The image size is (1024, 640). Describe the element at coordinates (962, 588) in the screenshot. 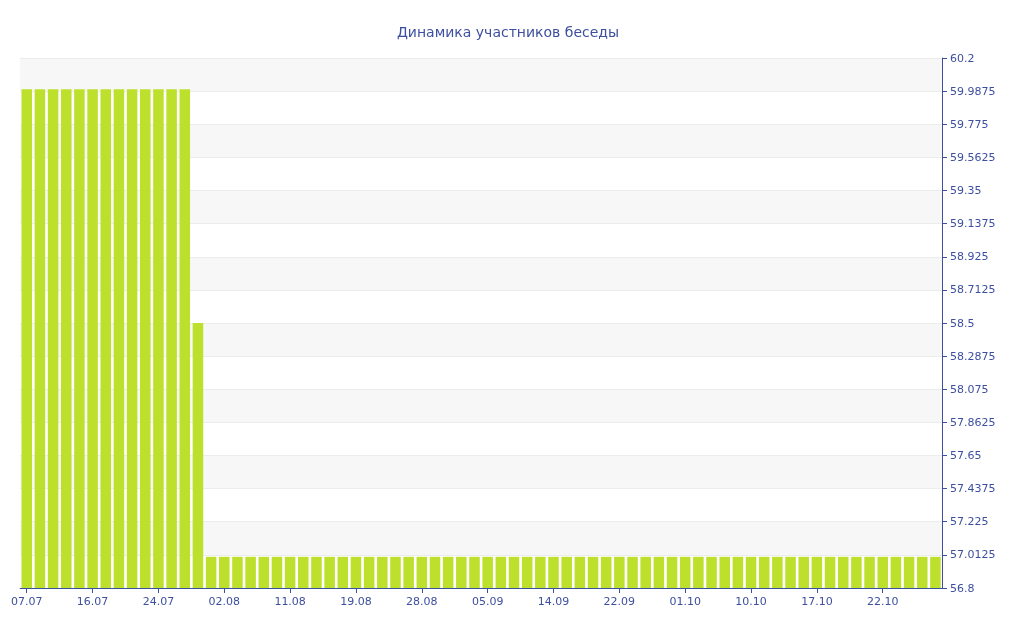

I see `y-tick-label: 56.8` at that location.